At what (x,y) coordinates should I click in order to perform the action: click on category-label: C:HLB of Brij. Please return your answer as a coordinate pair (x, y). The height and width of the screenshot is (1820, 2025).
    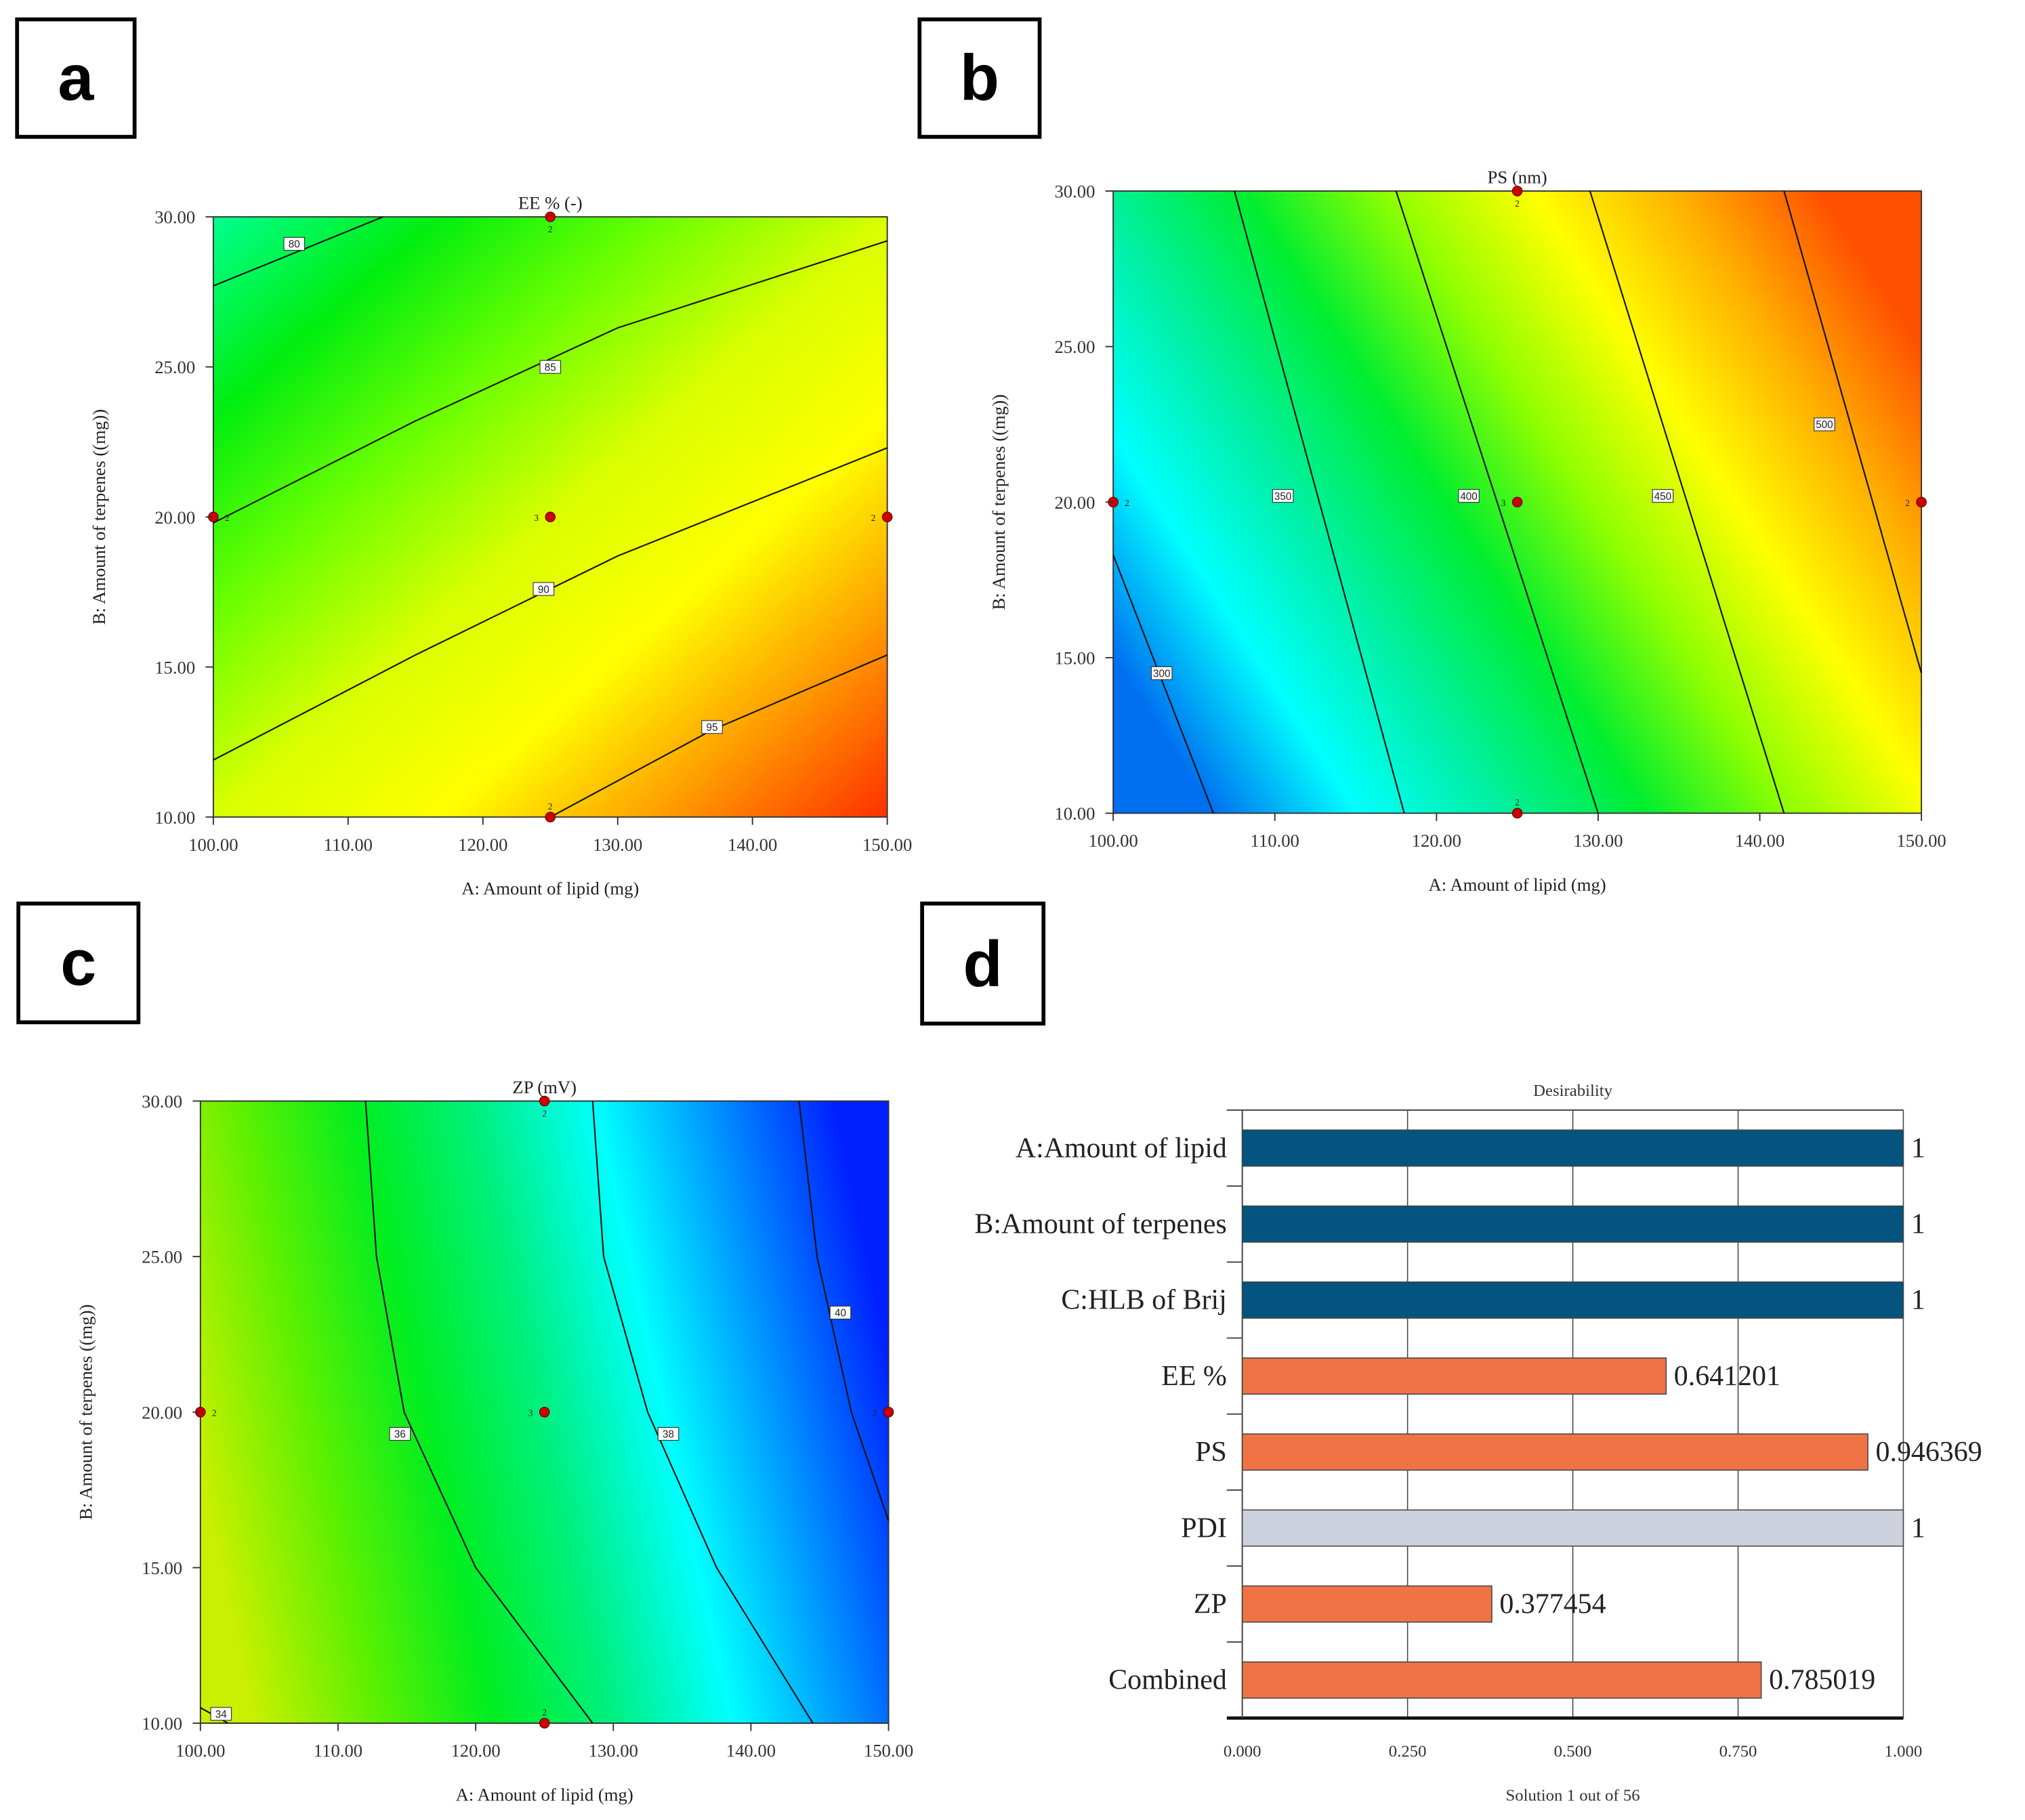
    Looking at the image, I should click on (1143, 1300).